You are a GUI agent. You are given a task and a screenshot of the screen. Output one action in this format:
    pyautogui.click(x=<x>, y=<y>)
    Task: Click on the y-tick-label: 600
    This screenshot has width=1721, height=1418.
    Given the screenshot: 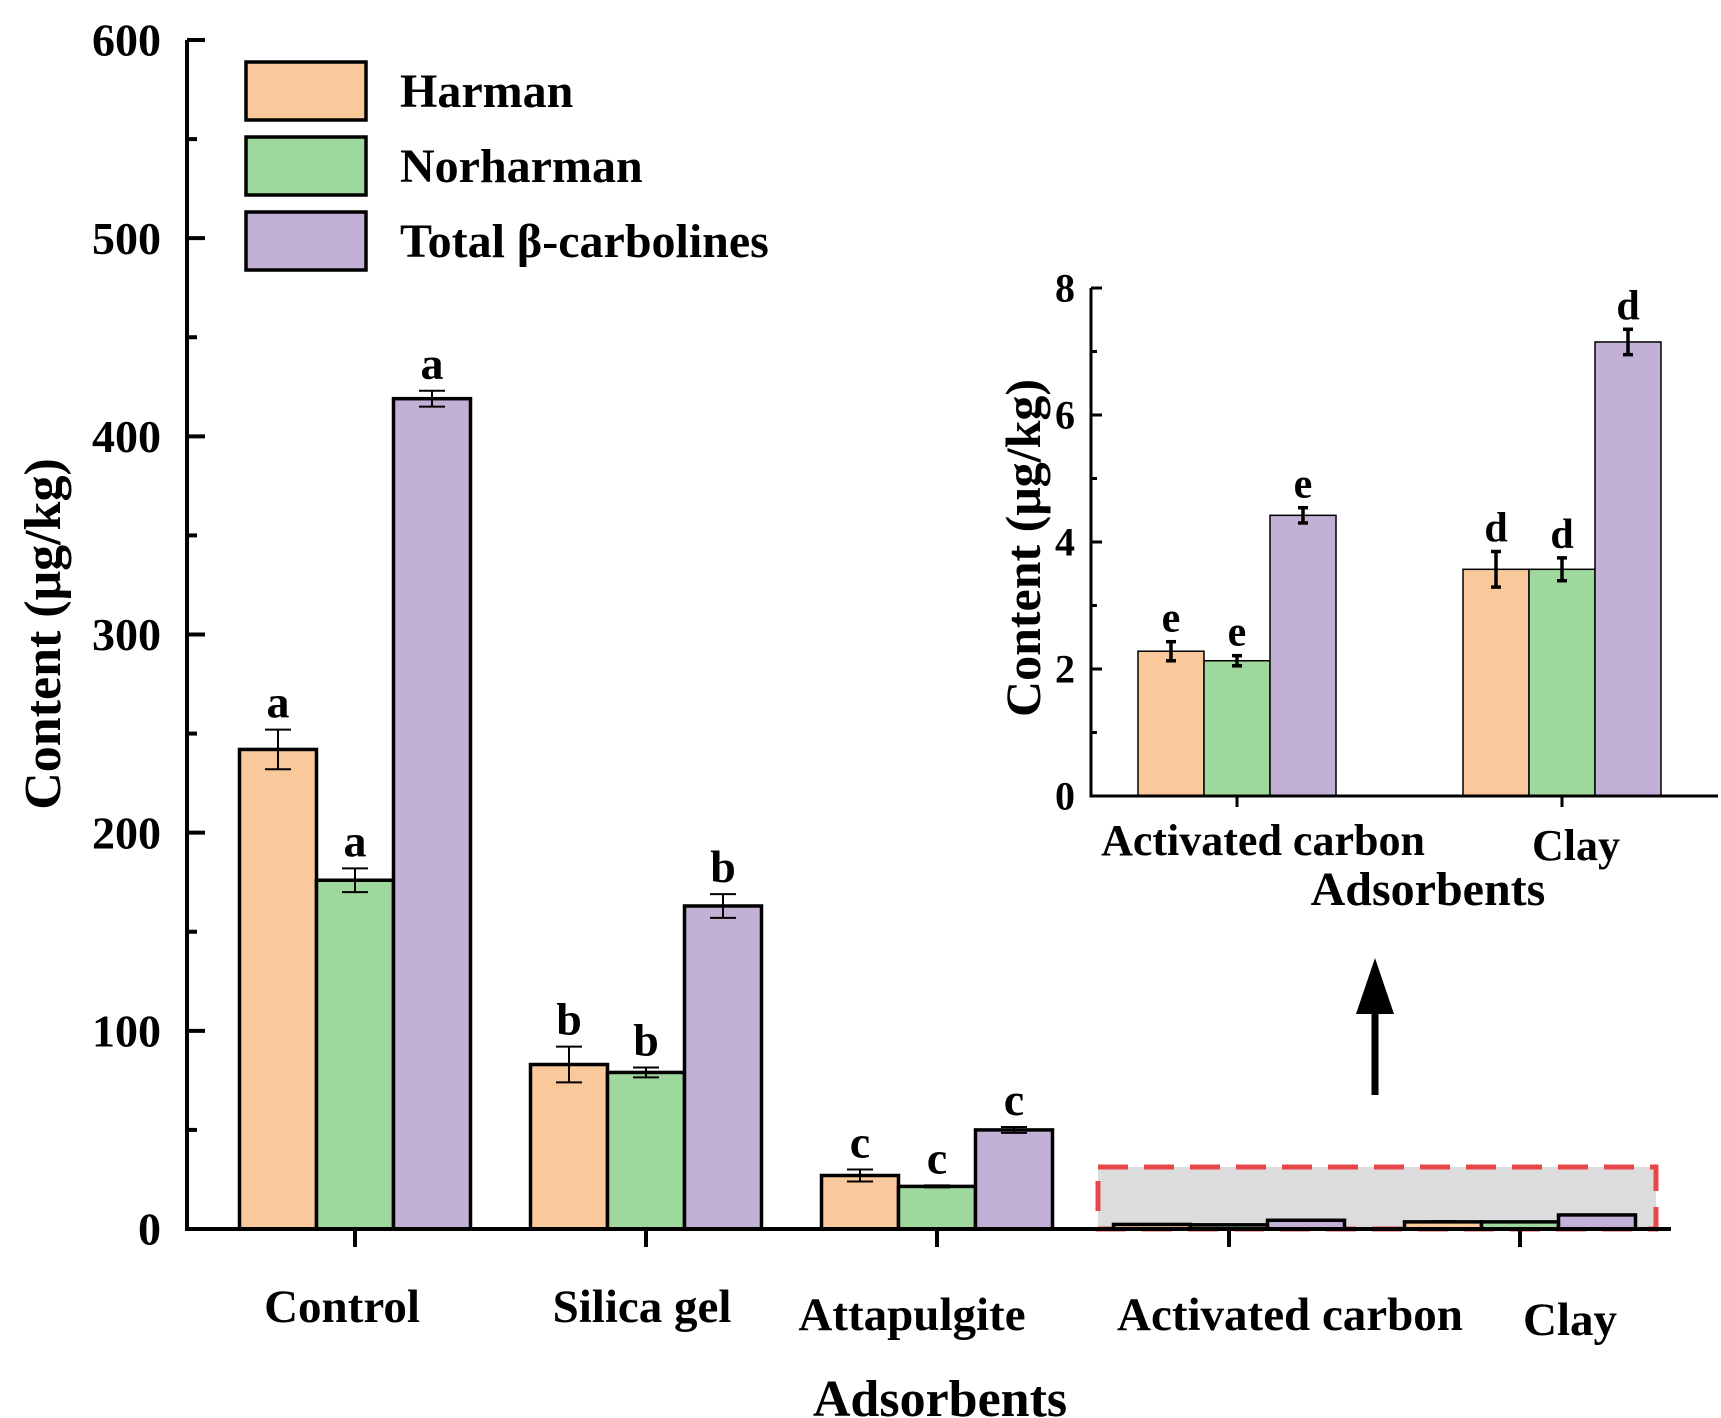 What is the action you would take?
    pyautogui.click(x=126, y=40)
    